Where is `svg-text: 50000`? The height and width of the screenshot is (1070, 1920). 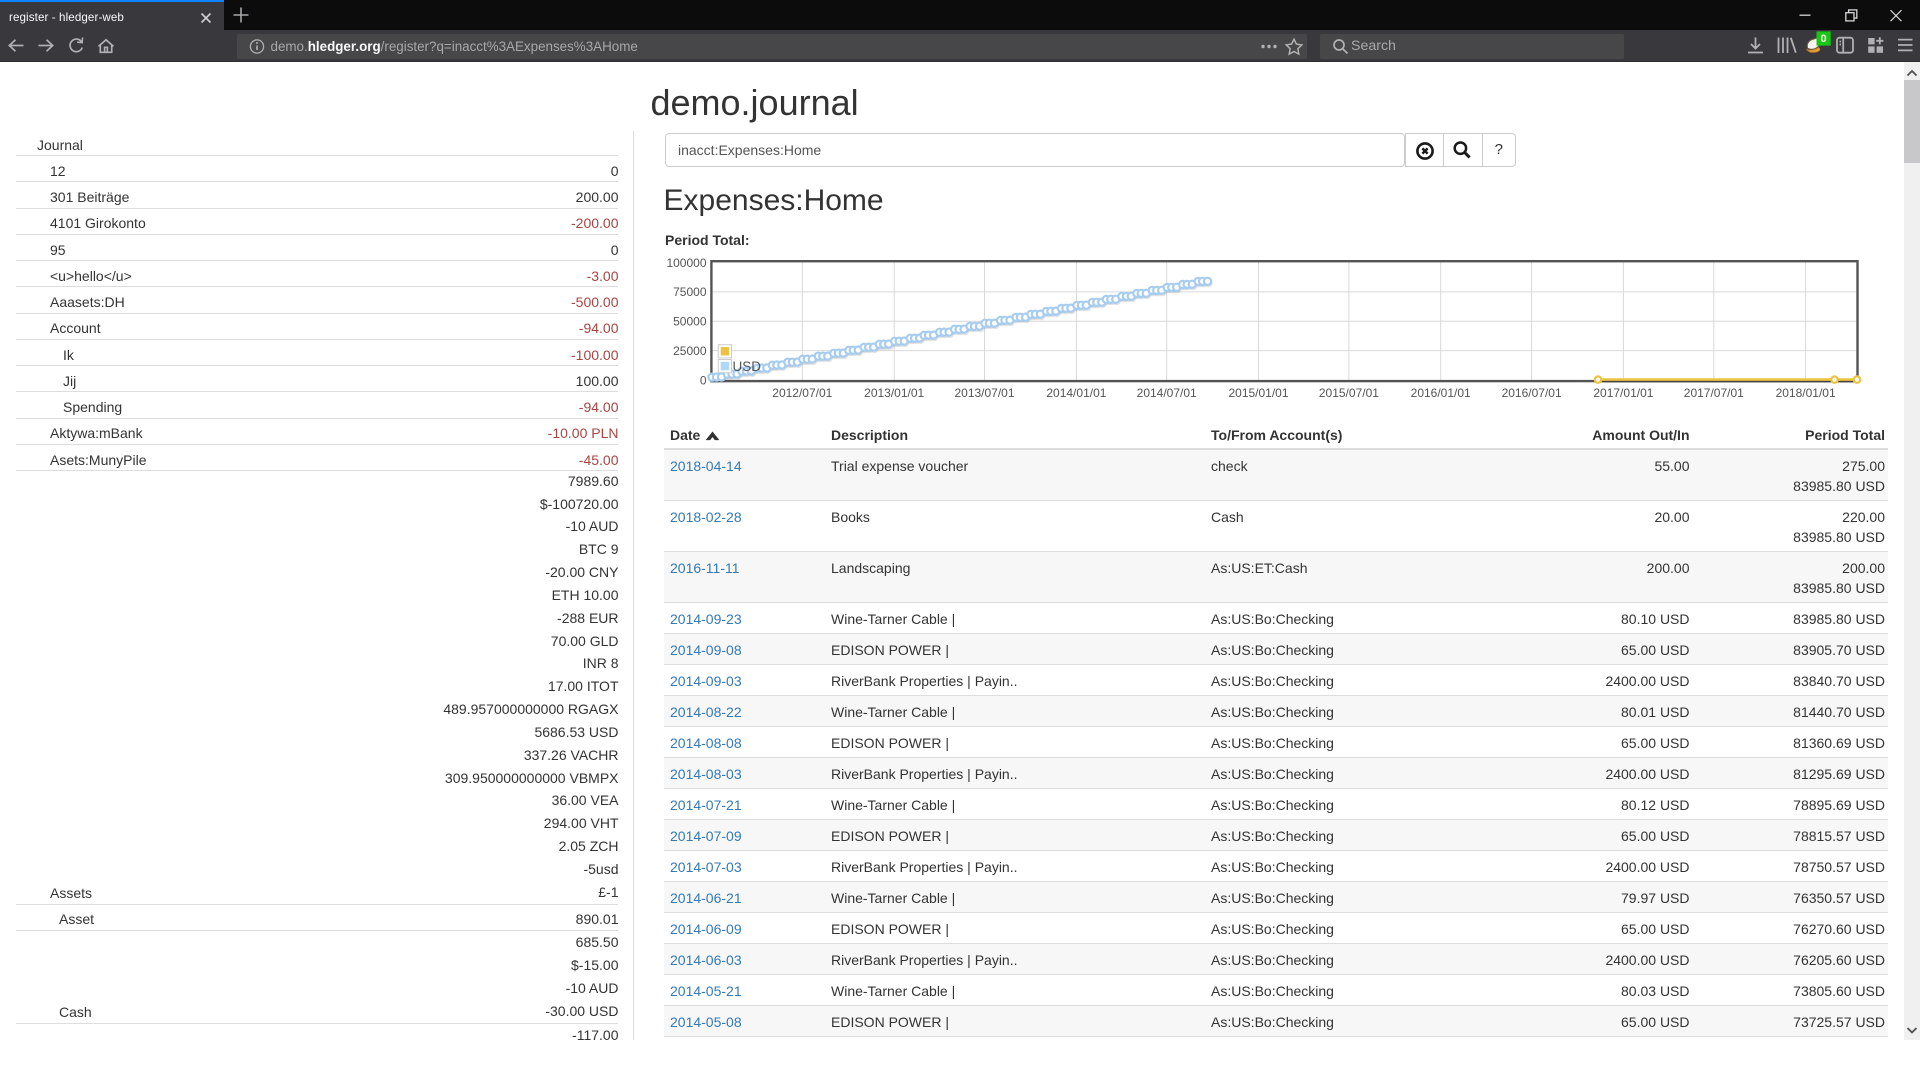 svg-text: 50000 is located at coordinates (690, 322).